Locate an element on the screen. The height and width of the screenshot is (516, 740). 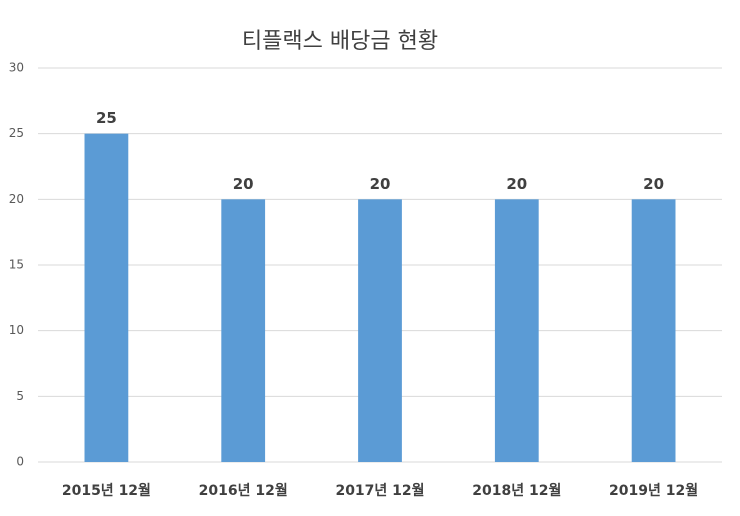
y-tick-label: 20 is located at coordinates (16, 199).